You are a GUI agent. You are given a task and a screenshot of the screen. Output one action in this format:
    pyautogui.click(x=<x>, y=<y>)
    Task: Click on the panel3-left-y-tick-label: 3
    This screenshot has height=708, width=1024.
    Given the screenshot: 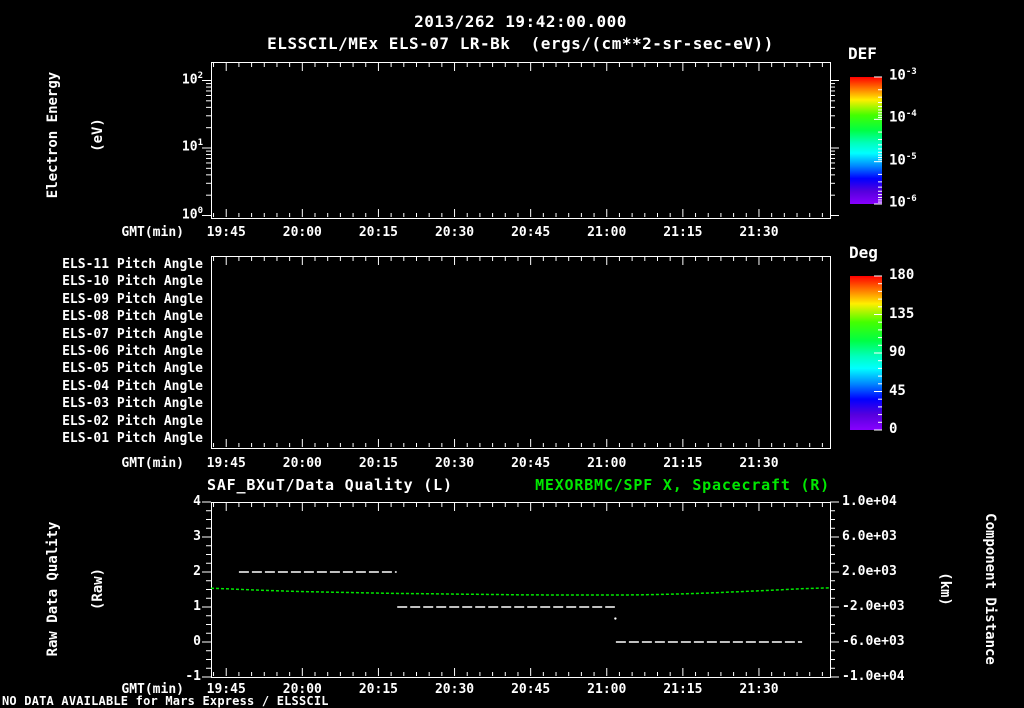 What is the action you would take?
    pyautogui.click(x=197, y=536)
    